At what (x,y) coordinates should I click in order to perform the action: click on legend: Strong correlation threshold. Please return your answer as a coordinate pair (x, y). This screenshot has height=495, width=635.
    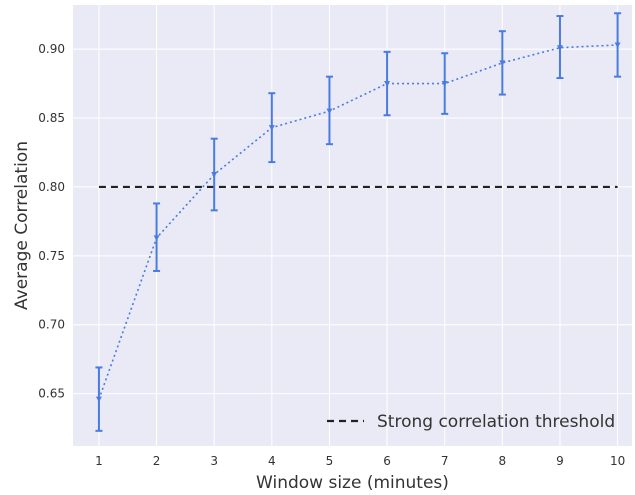
    Looking at the image, I should click on (471, 422).